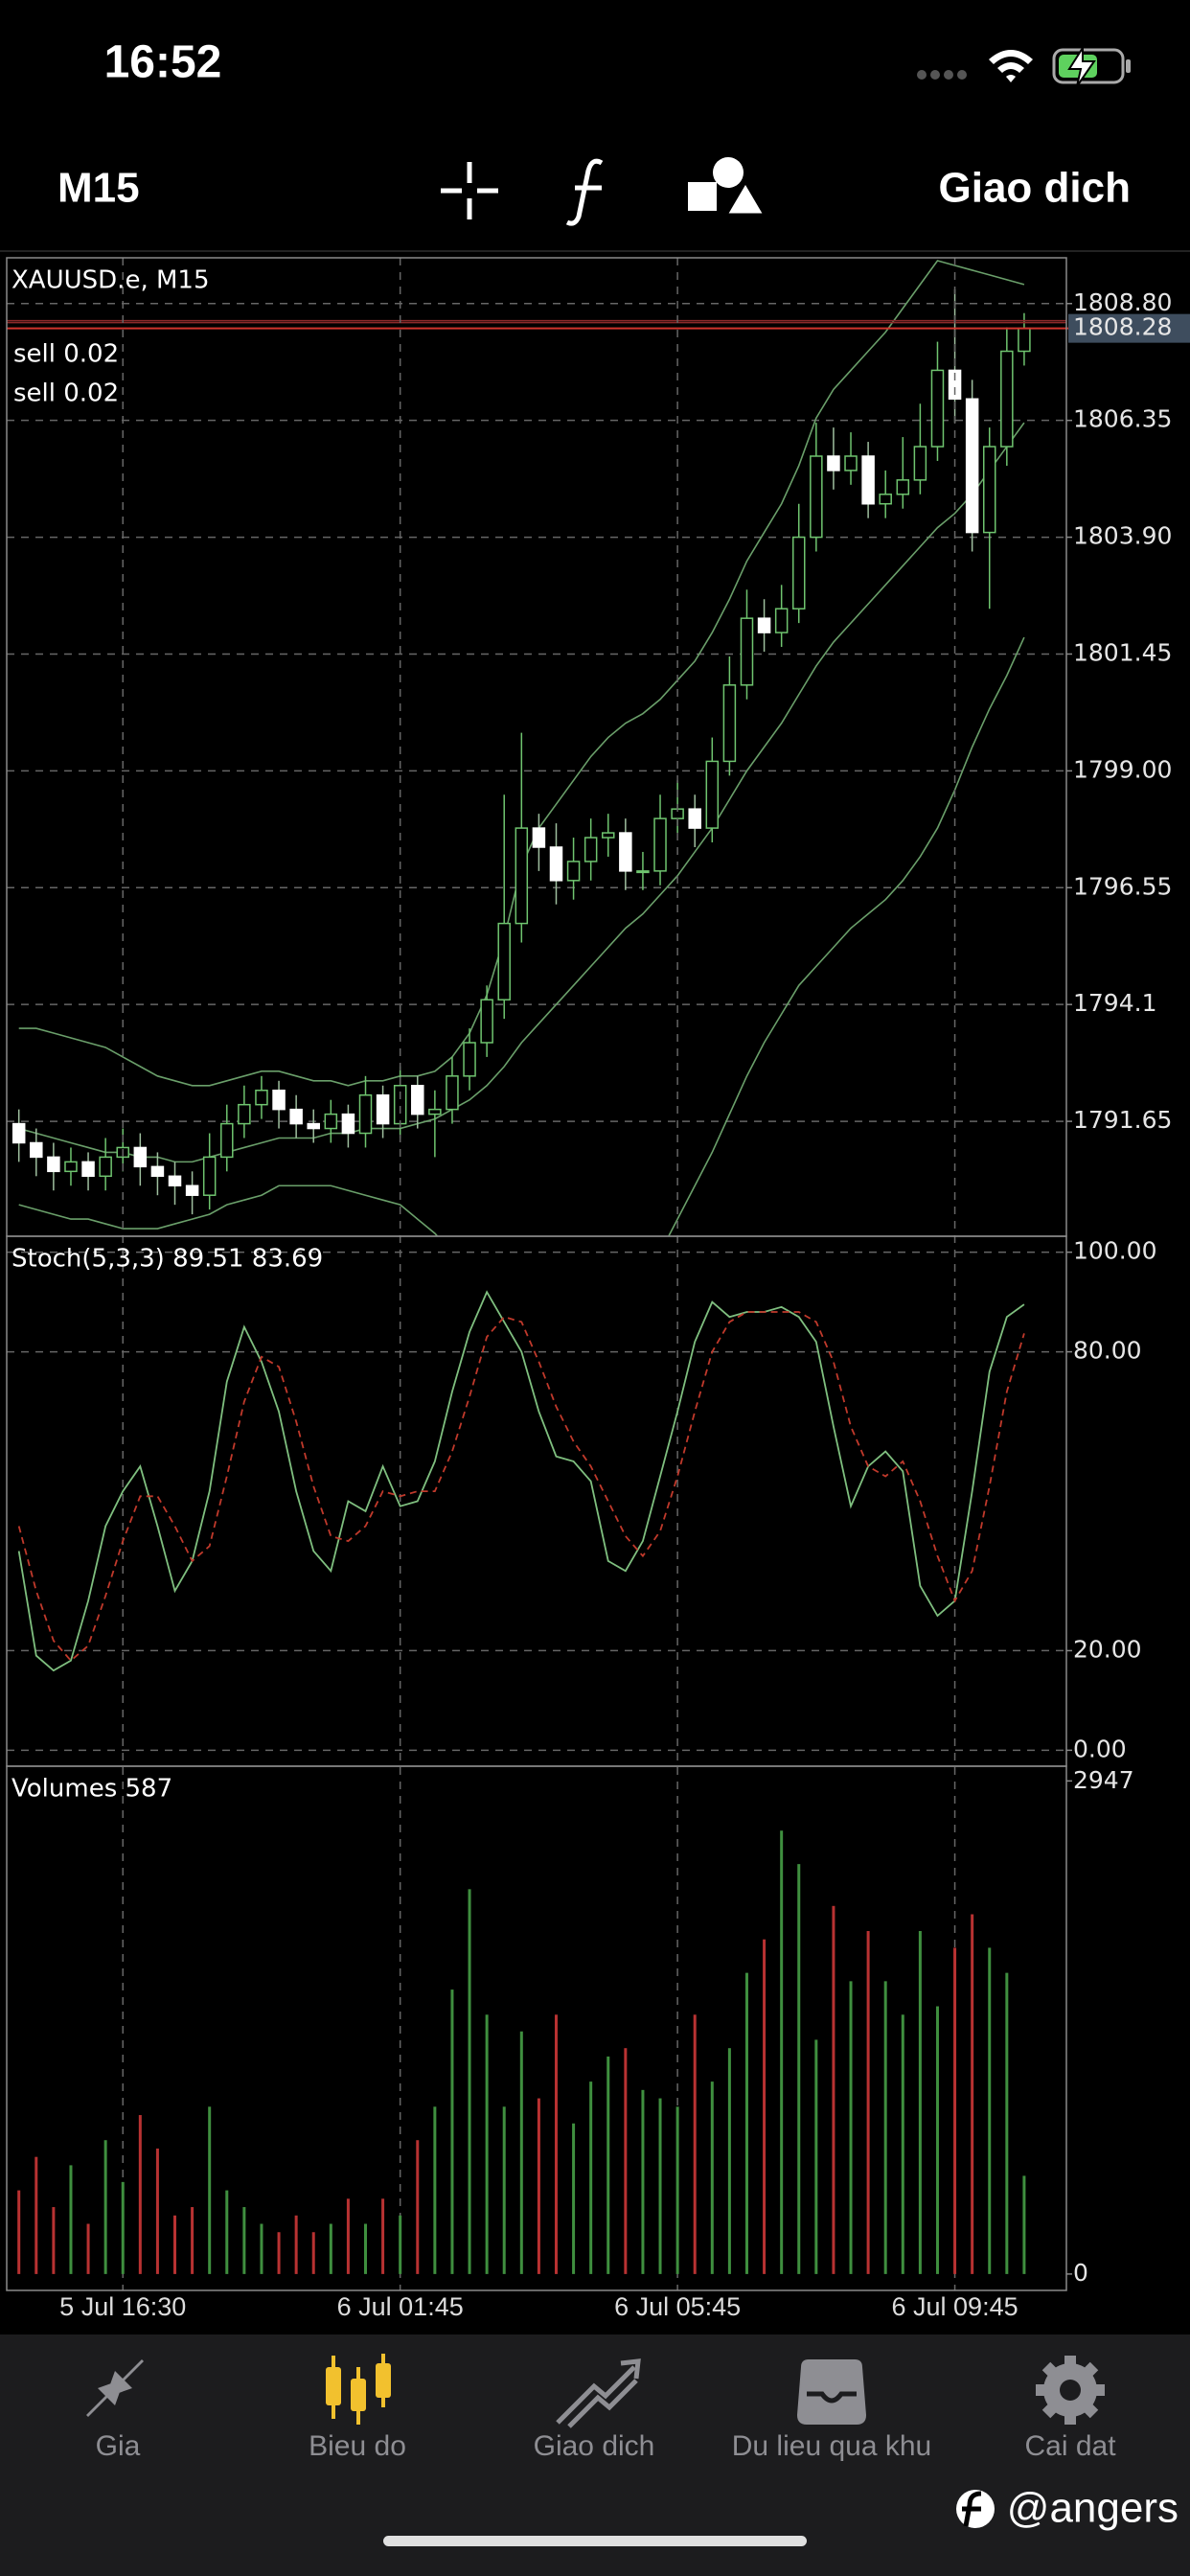 The width and height of the screenshot is (1190, 2576). I want to click on y-tick-label: 1791.65, so click(1123, 1120).